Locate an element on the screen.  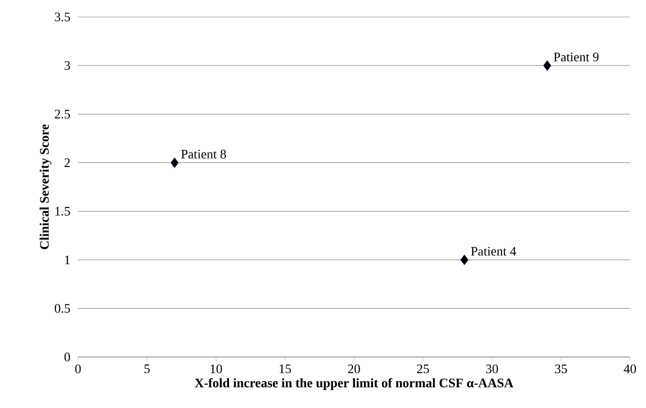
x-tick-label: 5 is located at coordinates (147, 369).